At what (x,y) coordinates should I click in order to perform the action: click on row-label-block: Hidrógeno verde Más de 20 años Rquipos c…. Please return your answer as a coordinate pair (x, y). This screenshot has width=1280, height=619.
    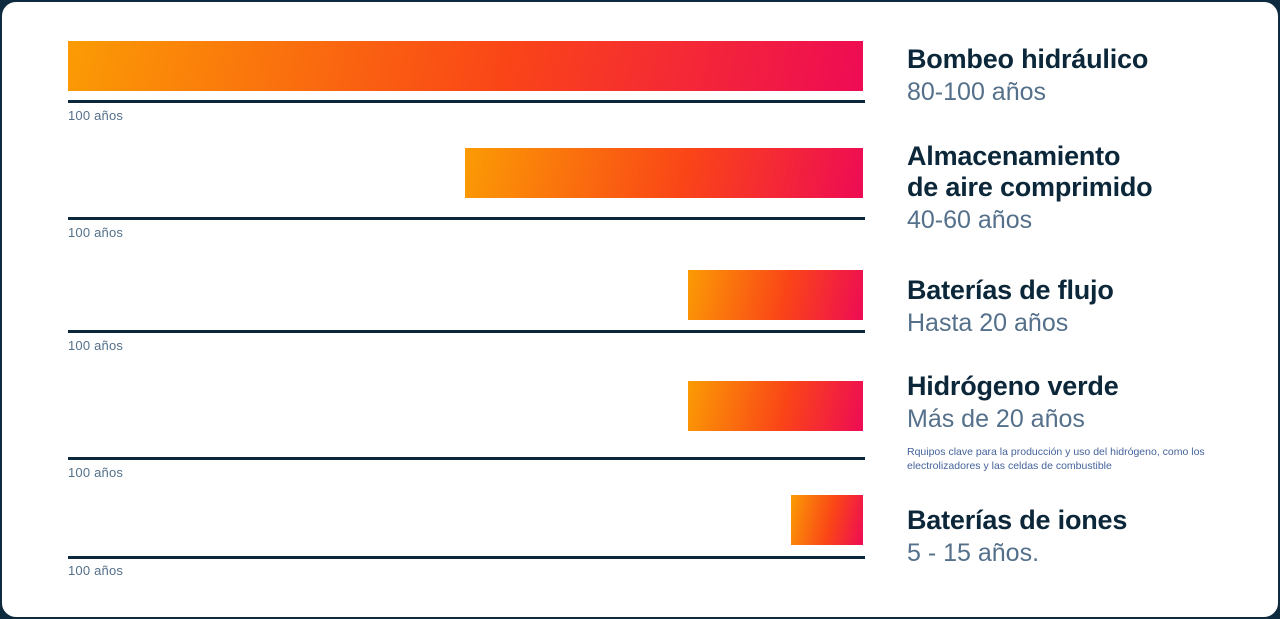
    Looking at the image, I should click on (1072, 422).